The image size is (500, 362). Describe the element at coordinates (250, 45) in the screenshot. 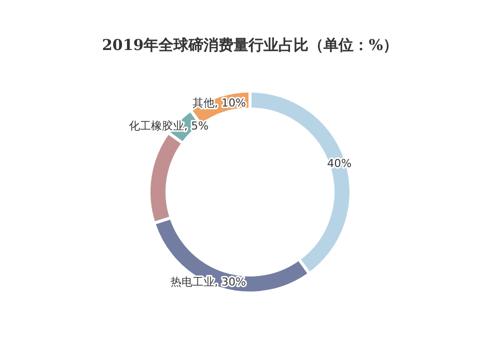

I see `chart-title: 2019年全球碲消费量行业占比（单位：%）` at that location.